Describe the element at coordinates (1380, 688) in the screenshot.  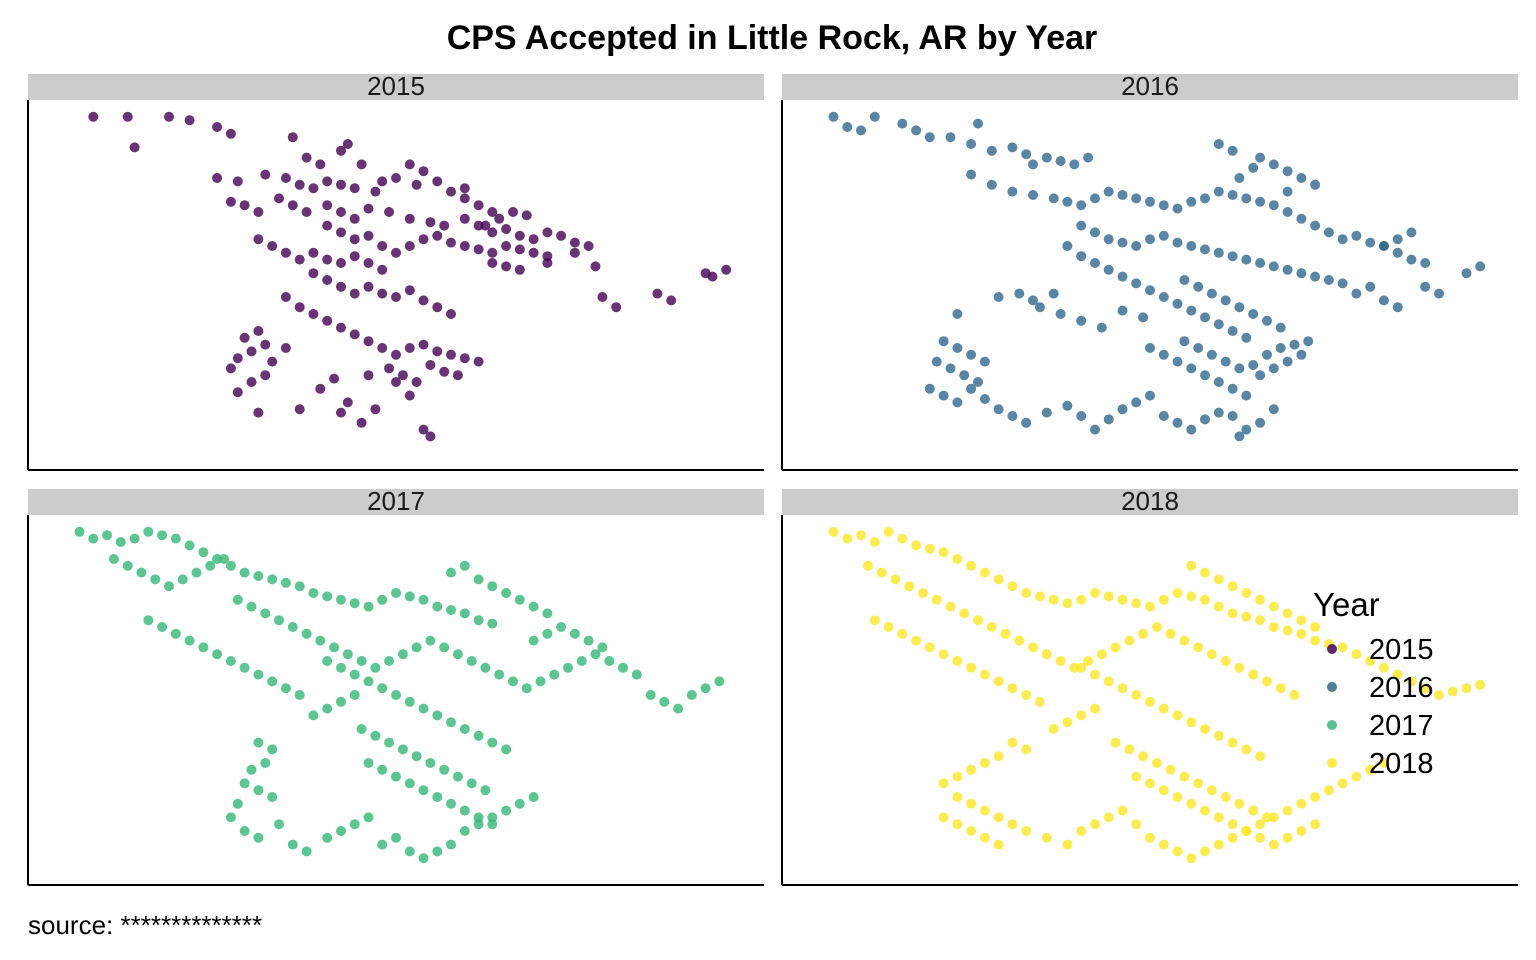
I see `legend-item-2016: 2016` at that location.